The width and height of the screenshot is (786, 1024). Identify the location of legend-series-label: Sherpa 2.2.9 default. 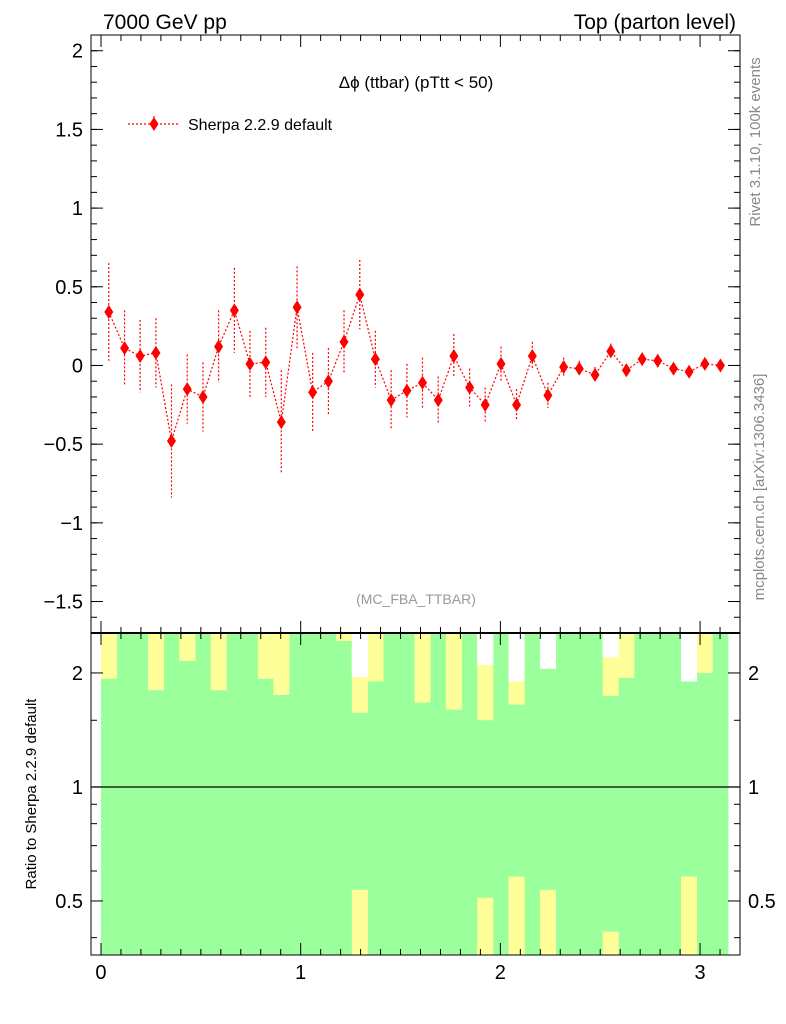
(260, 125).